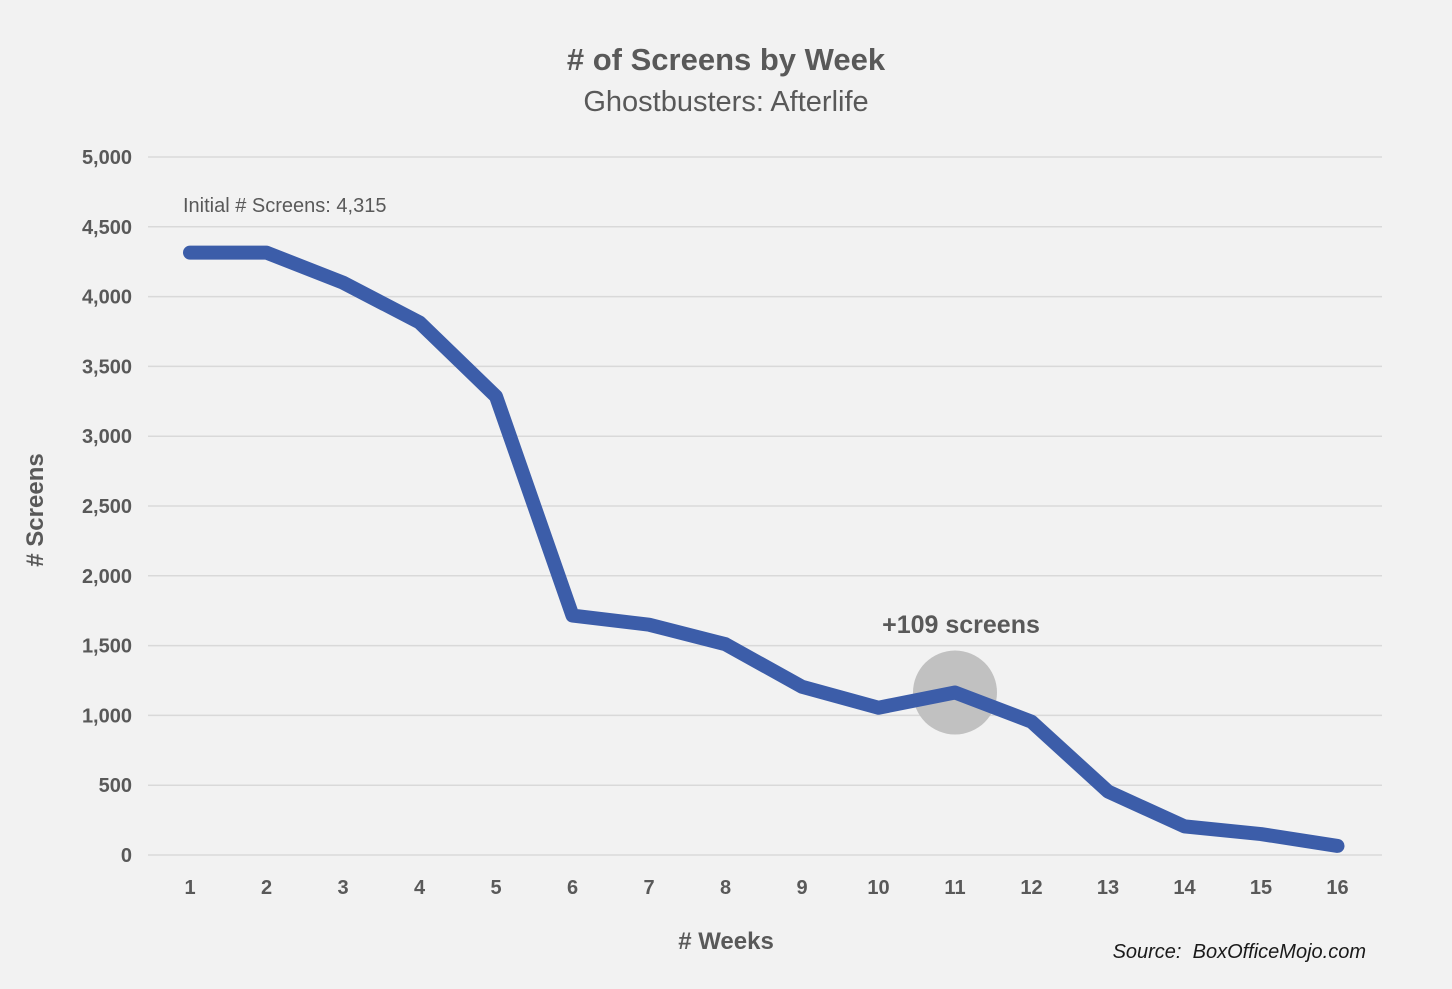 The image size is (1452, 989). Describe the element at coordinates (648, 888) in the screenshot. I see `x-tick-label: 7` at that location.